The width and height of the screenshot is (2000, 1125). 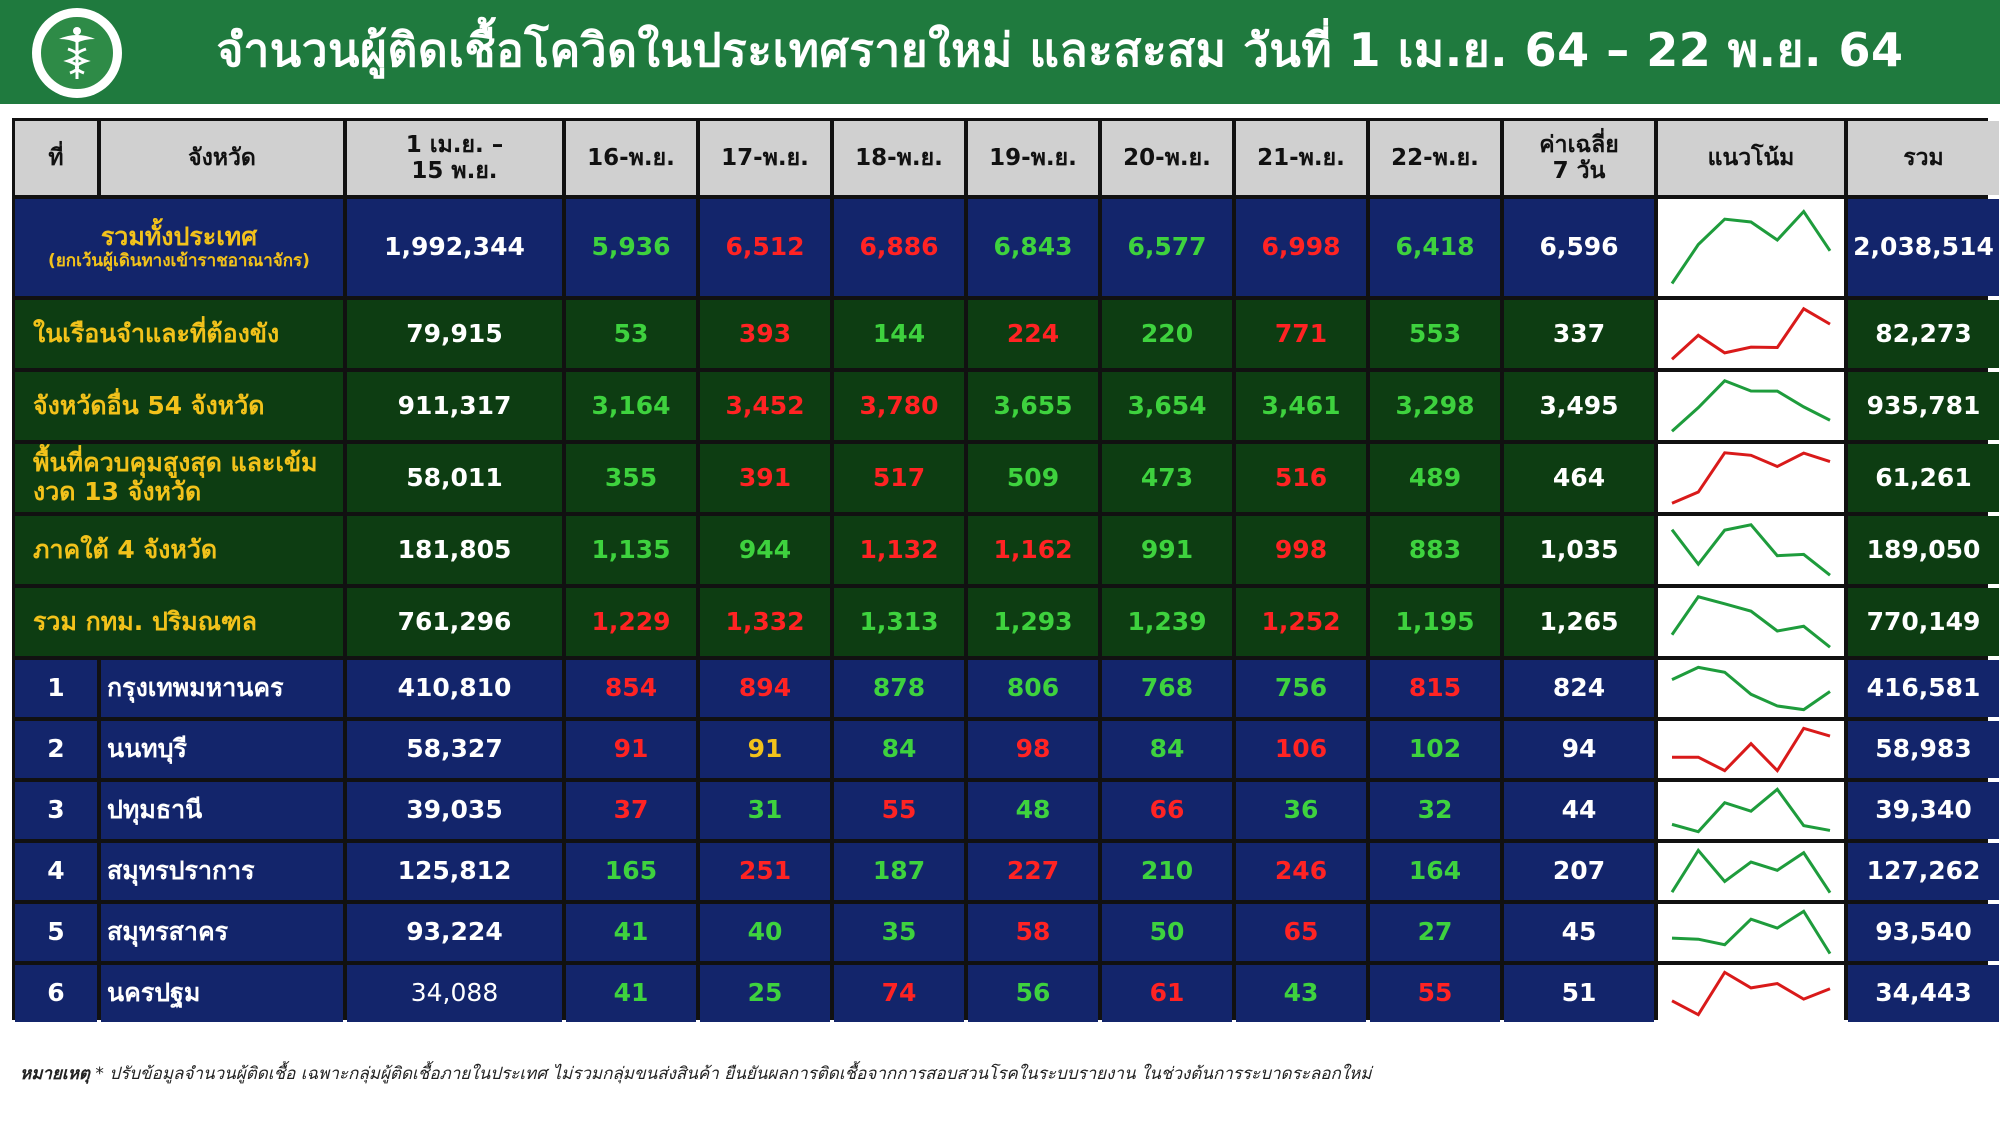 What do you see at coordinates (454, 144) in the screenshot?
I see `header-cumulative-line1: 1 เม.ย. –` at bounding box center [454, 144].